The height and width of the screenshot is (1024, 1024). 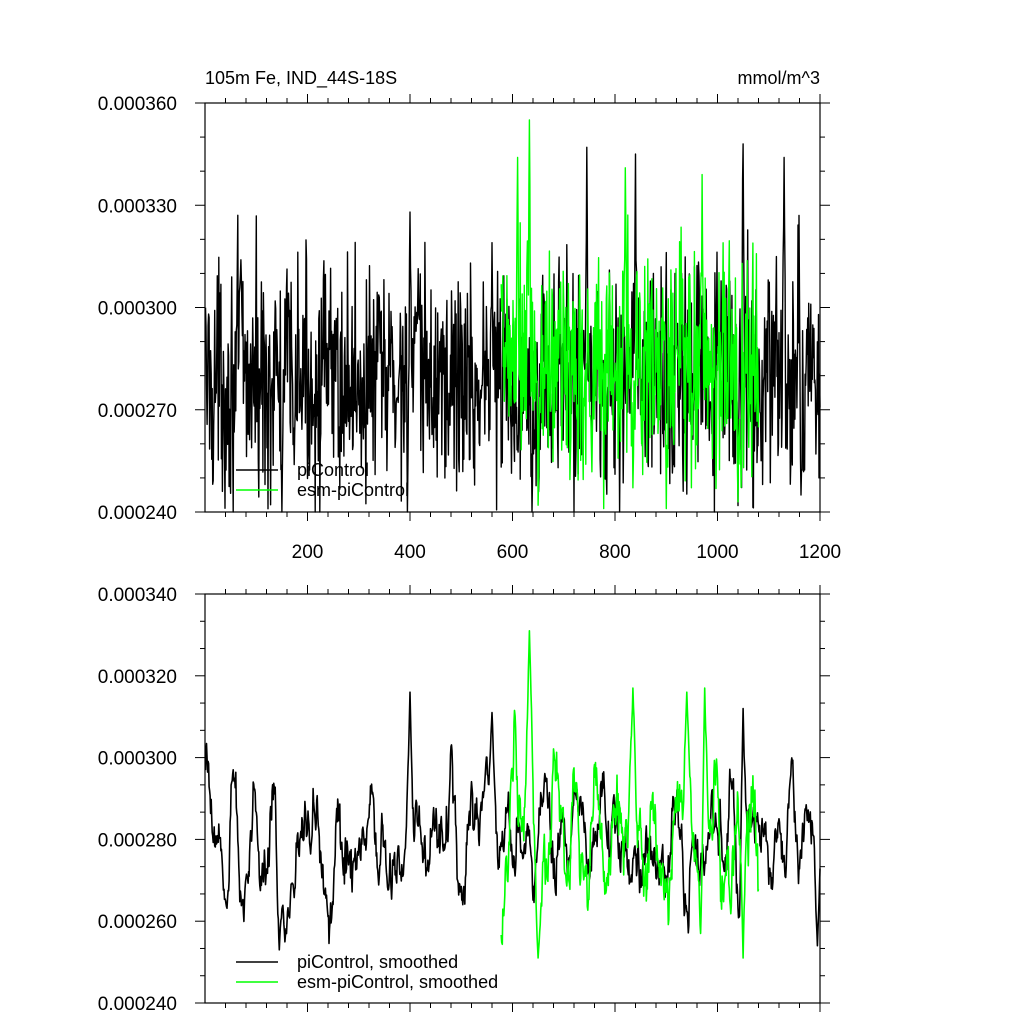 I want to click on units-label: mmol/m^3, so click(x=779, y=78).